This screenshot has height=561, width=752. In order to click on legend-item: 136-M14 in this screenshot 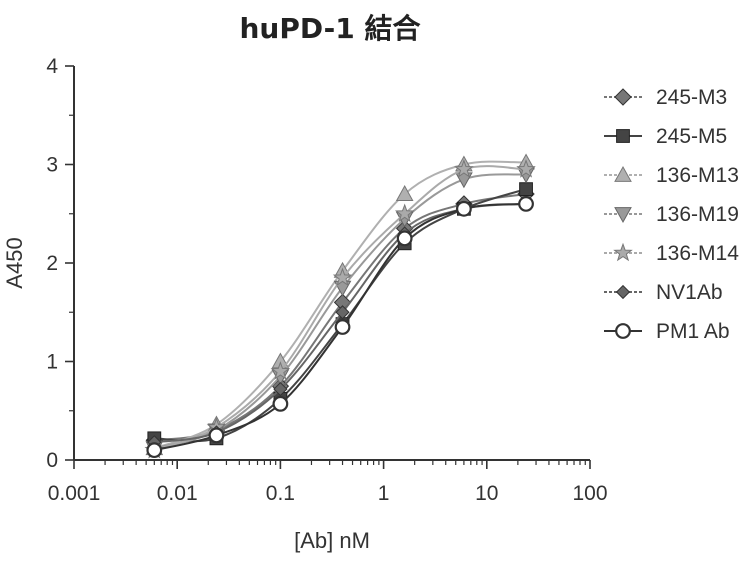, I will do `click(671, 253)`.